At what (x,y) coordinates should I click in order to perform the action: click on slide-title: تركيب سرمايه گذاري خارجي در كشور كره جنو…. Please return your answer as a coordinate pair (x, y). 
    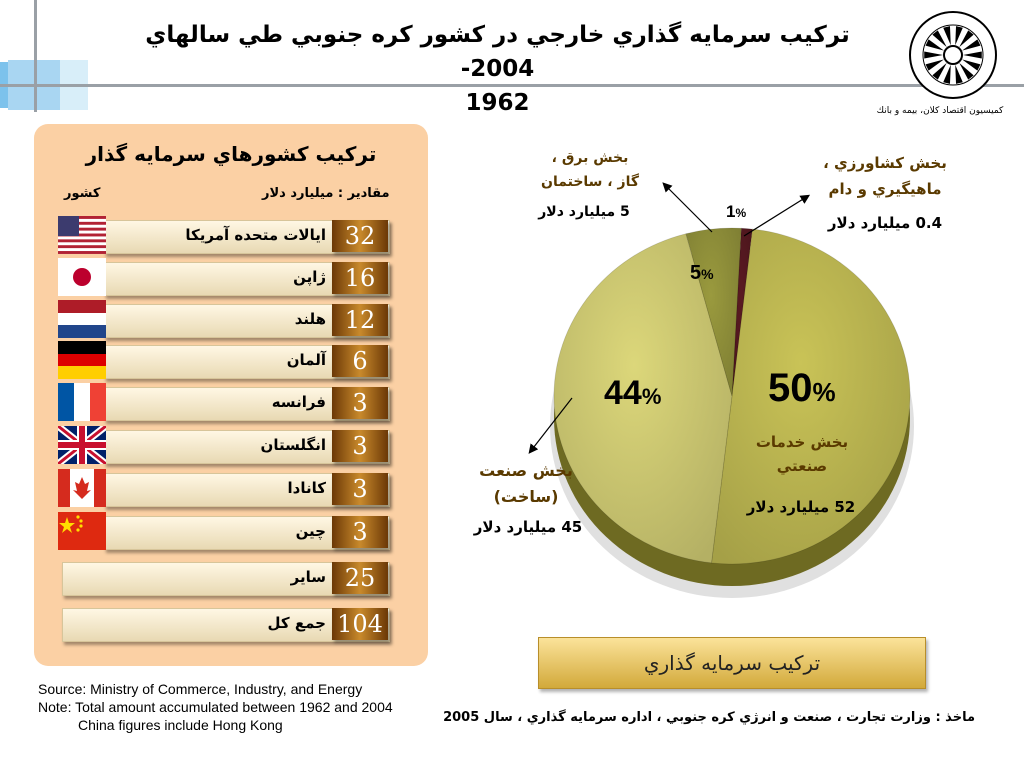
    Looking at the image, I should click on (497, 69).